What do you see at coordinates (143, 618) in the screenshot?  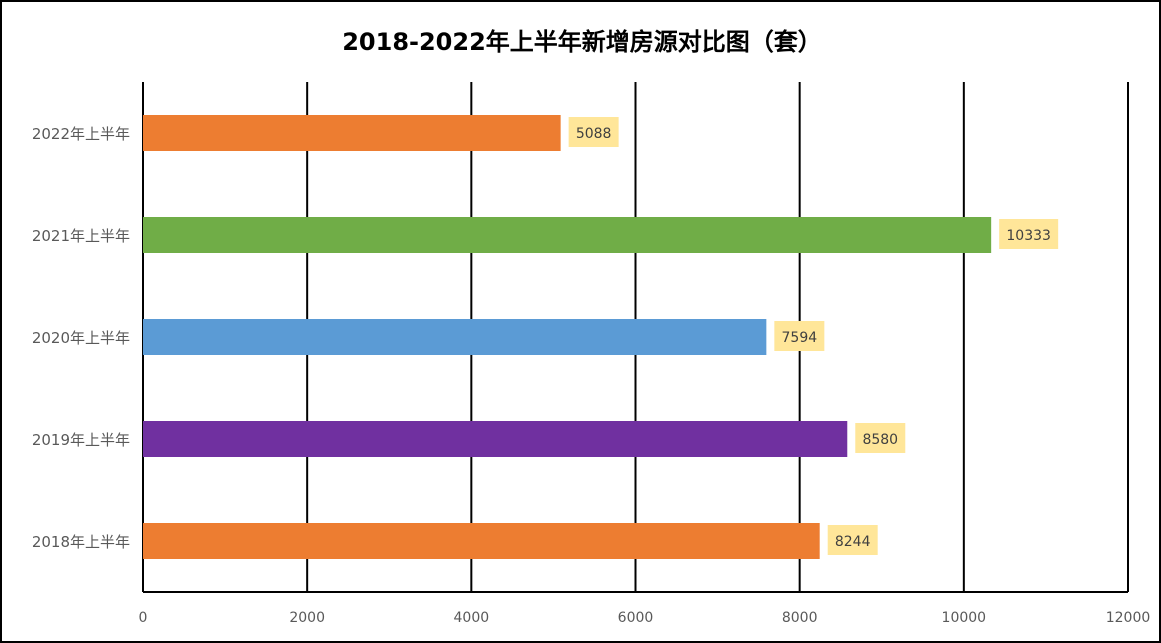 I see `x-tick-label: 0` at bounding box center [143, 618].